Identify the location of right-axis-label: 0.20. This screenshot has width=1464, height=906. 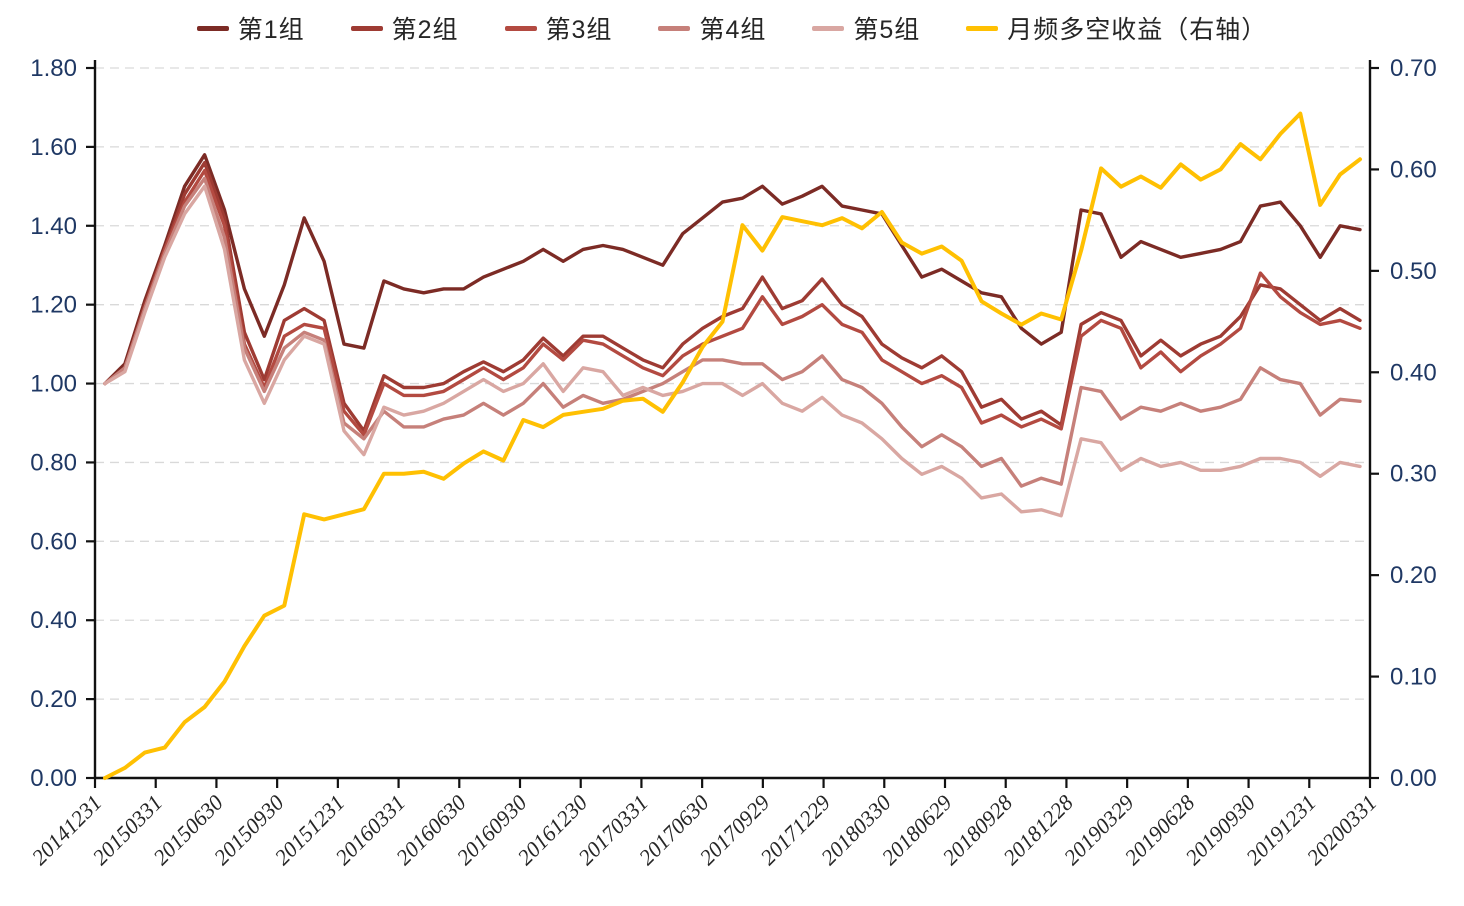
(1413, 575).